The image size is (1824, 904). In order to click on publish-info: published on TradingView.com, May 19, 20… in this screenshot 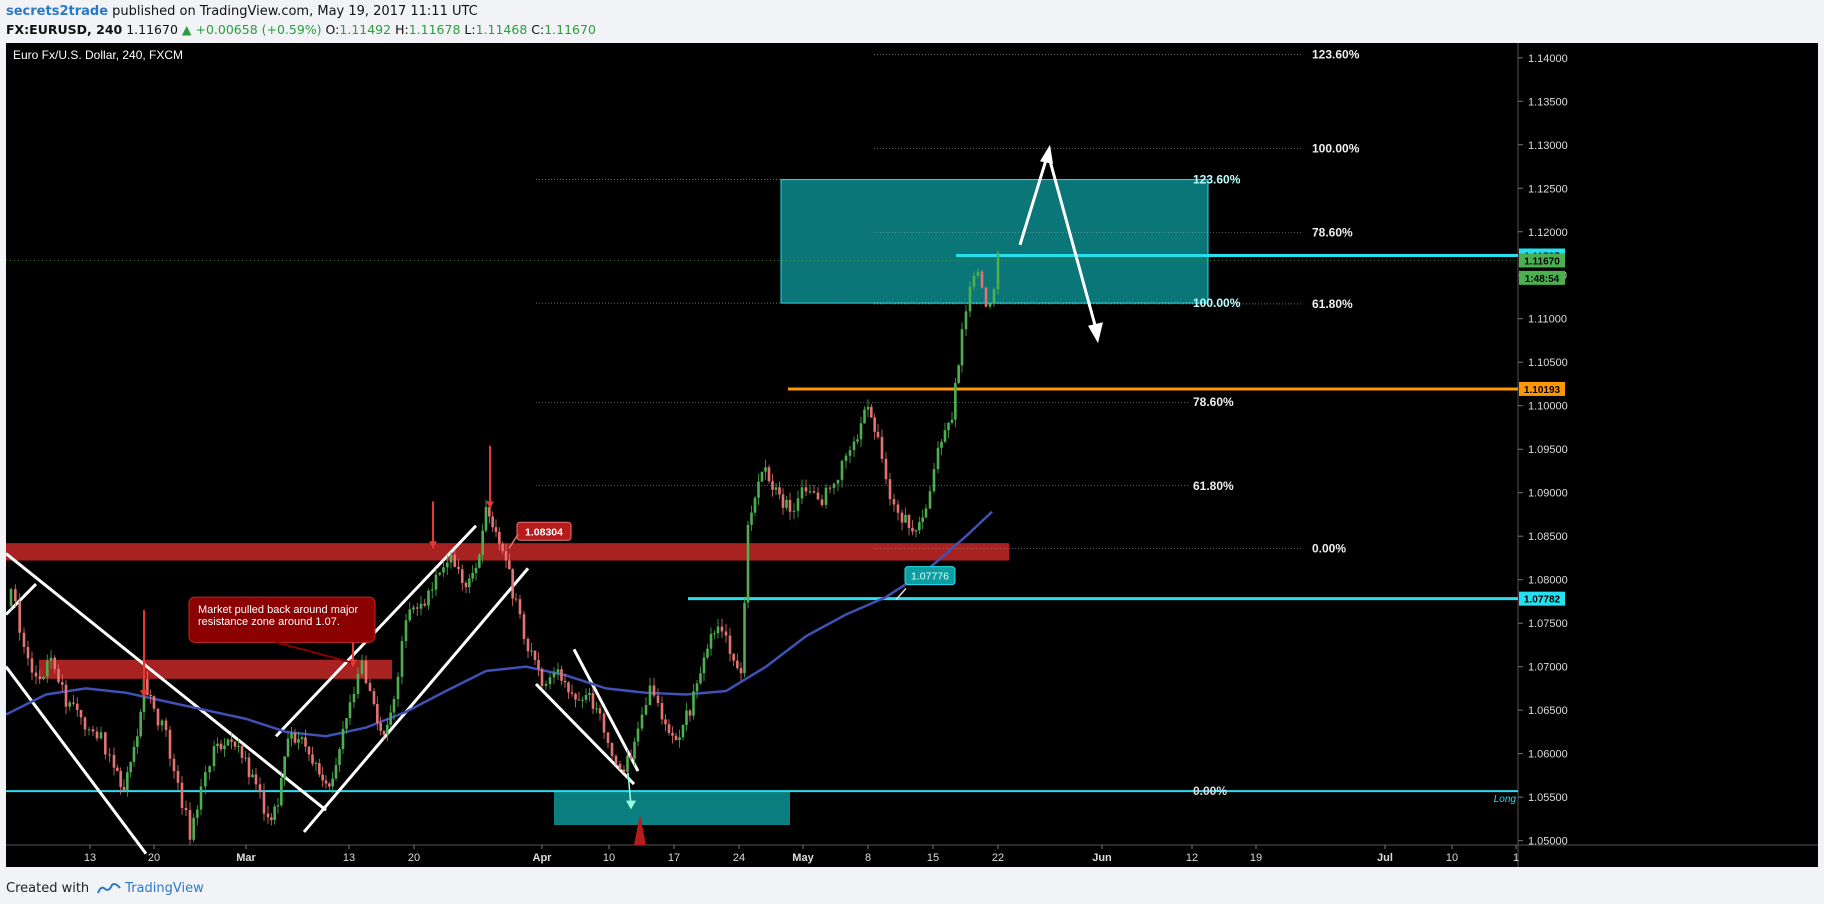, I will do `click(293, 11)`.